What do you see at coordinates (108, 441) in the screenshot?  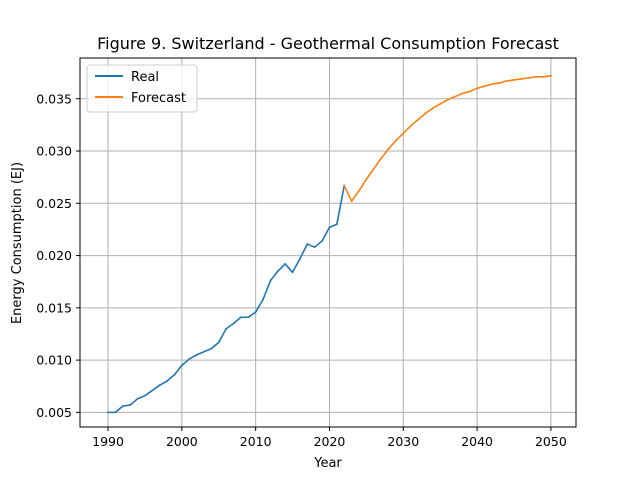 I see `x-tick-label: 1990` at bounding box center [108, 441].